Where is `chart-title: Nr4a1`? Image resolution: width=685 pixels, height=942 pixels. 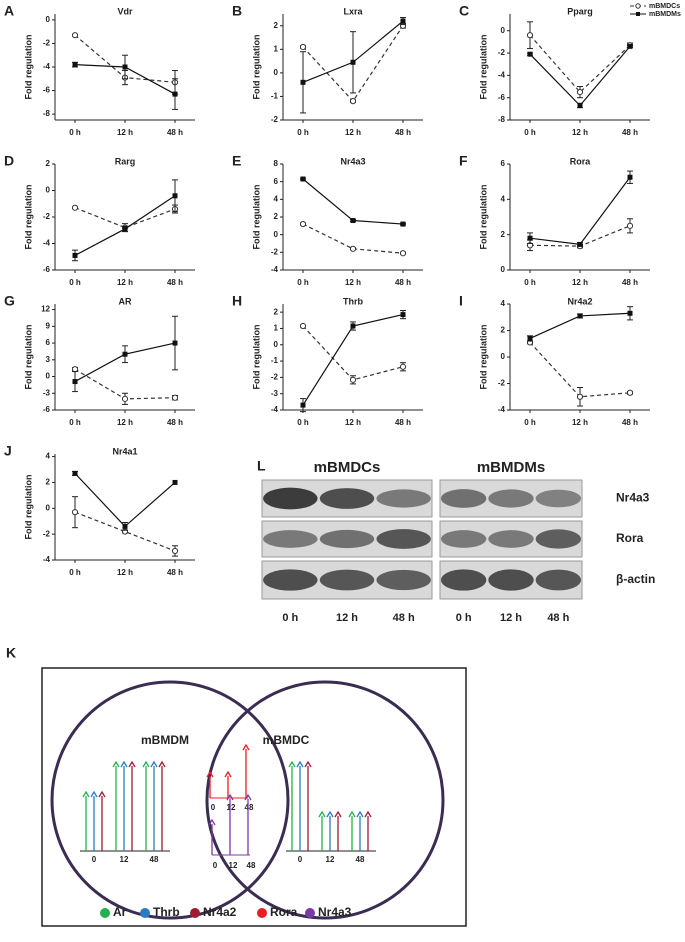 chart-title: Nr4a1 is located at coordinates (124, 451).